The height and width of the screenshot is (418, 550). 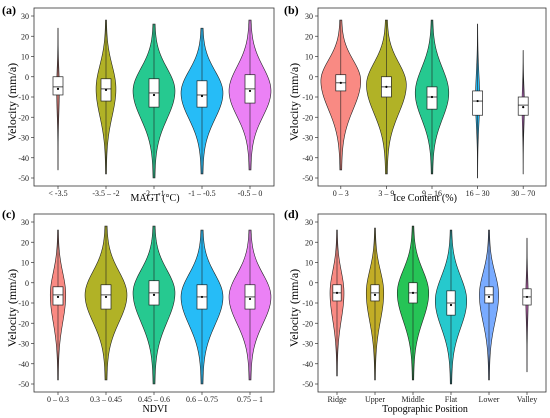 What do you see at coordinates (8, 214) in the screenshot?
I see `panel-c-label: (c)` at bounding box center [8, 214].